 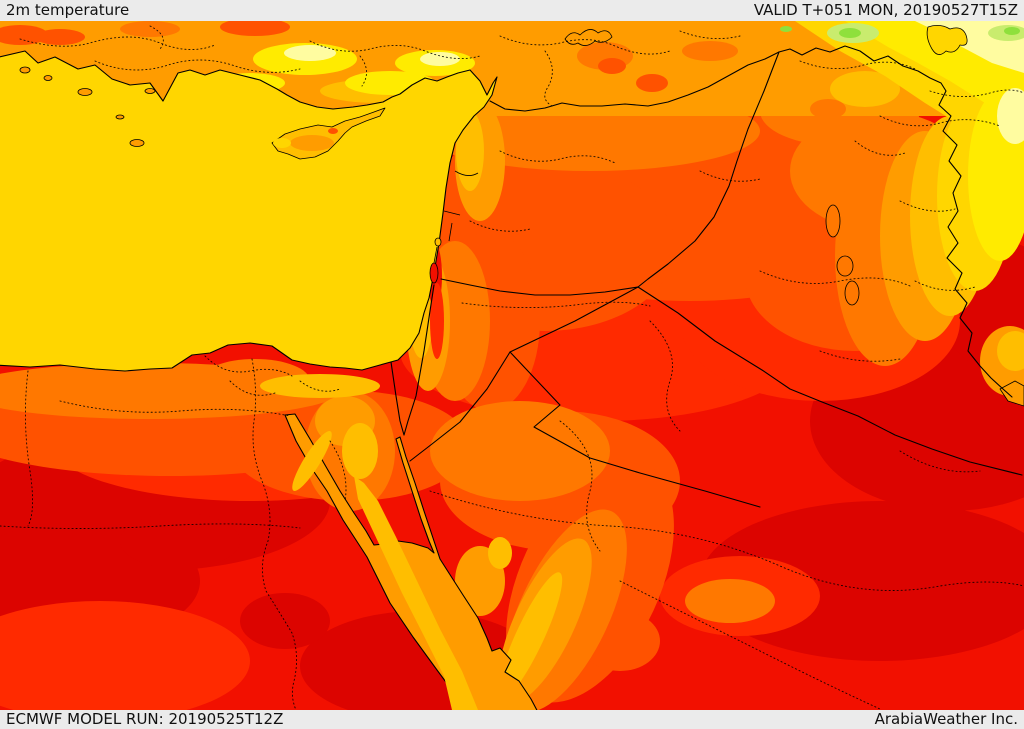 I want to click on aegean-islands, so click(x=87, y=106).